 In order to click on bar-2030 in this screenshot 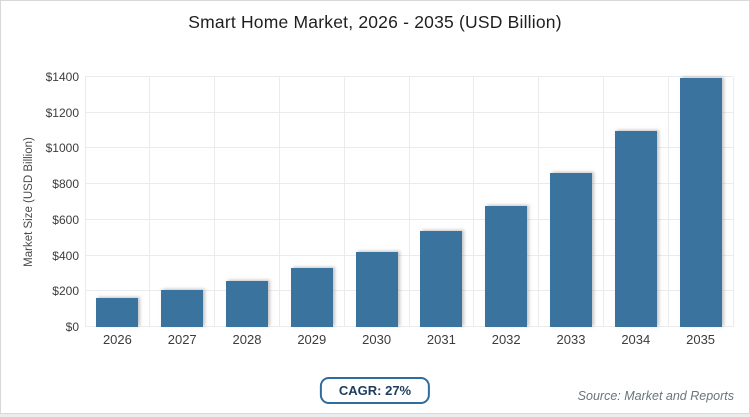, I will do `click(376, 289)`.